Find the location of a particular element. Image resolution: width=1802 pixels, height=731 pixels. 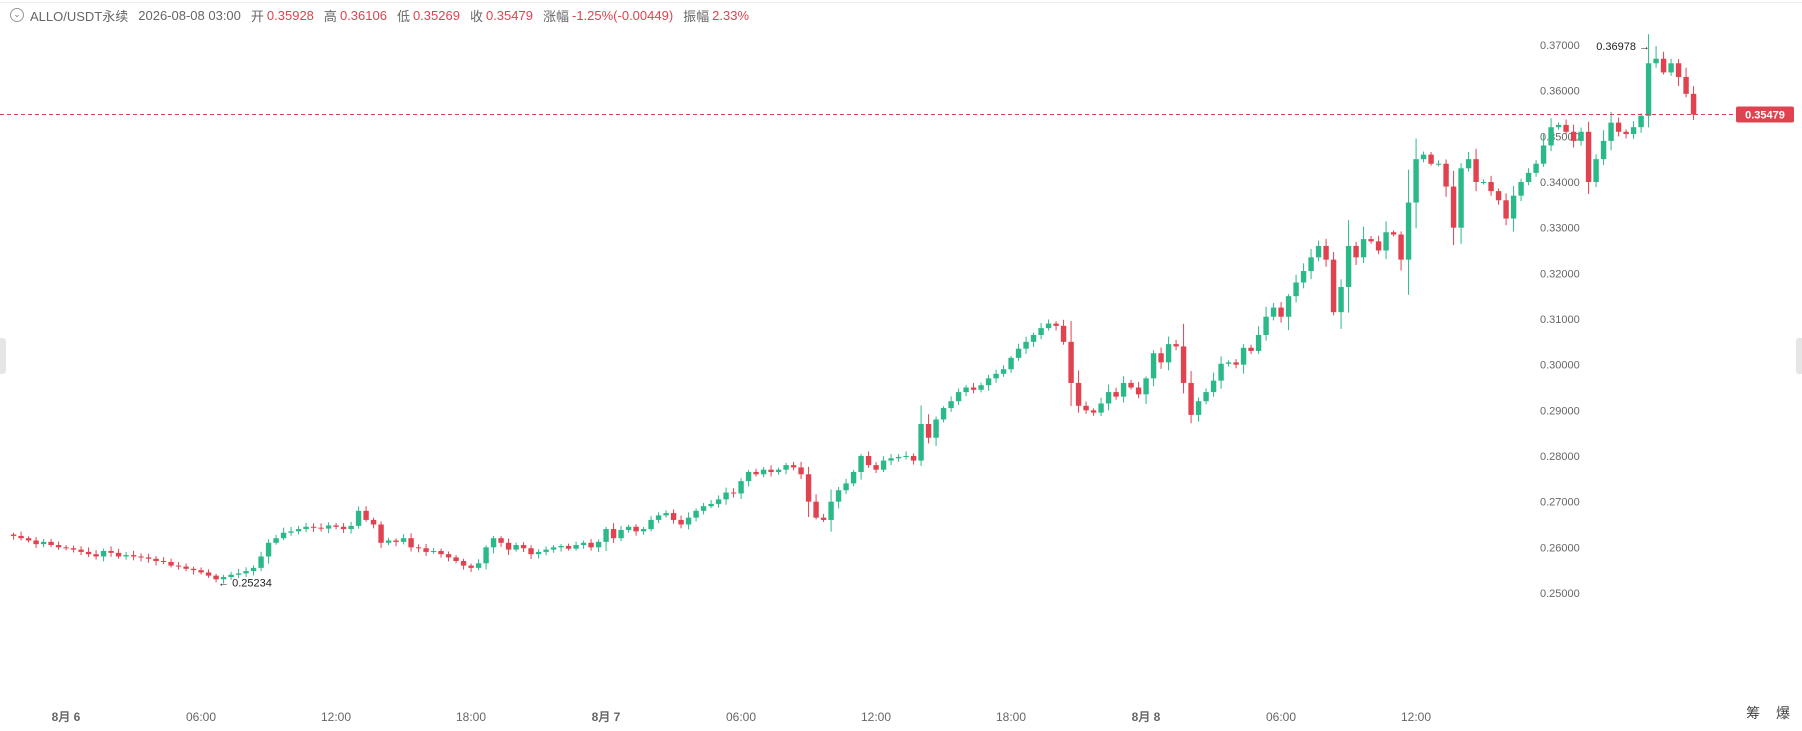

symbol-name: ALLO/USDT永续 is located at coordinates (79, 16).